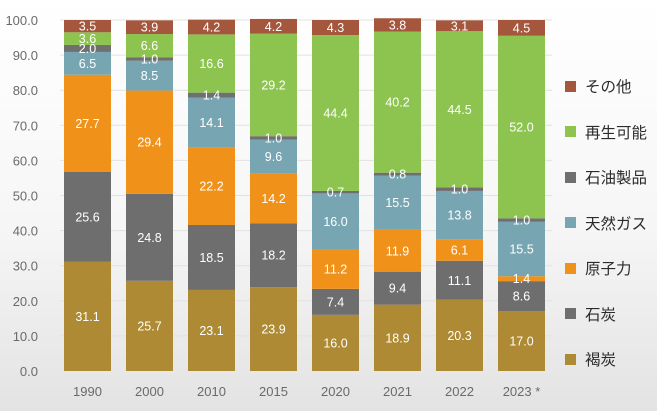 This screenshot has width=657, height=411. Describe the element at coordinates (335, 28) in the screenshot. I see `data-label: 4.3` at that location.